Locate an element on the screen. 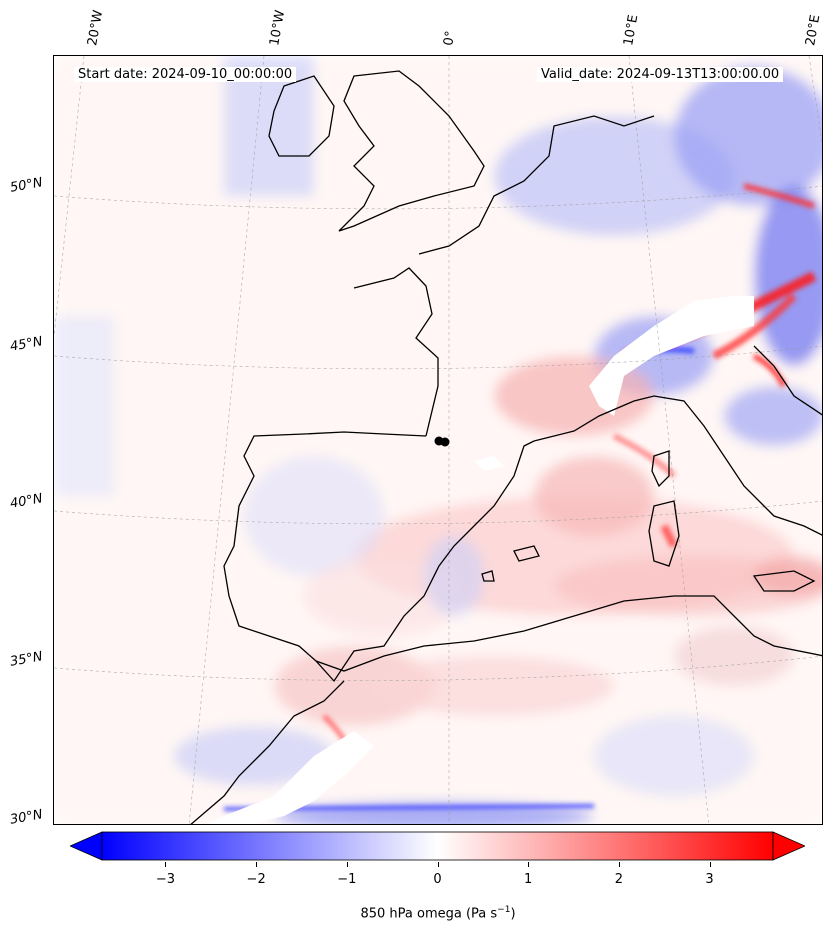 This screenshot has width=832, height=936. colorbar-gradient is located at coordinates (437, 846).